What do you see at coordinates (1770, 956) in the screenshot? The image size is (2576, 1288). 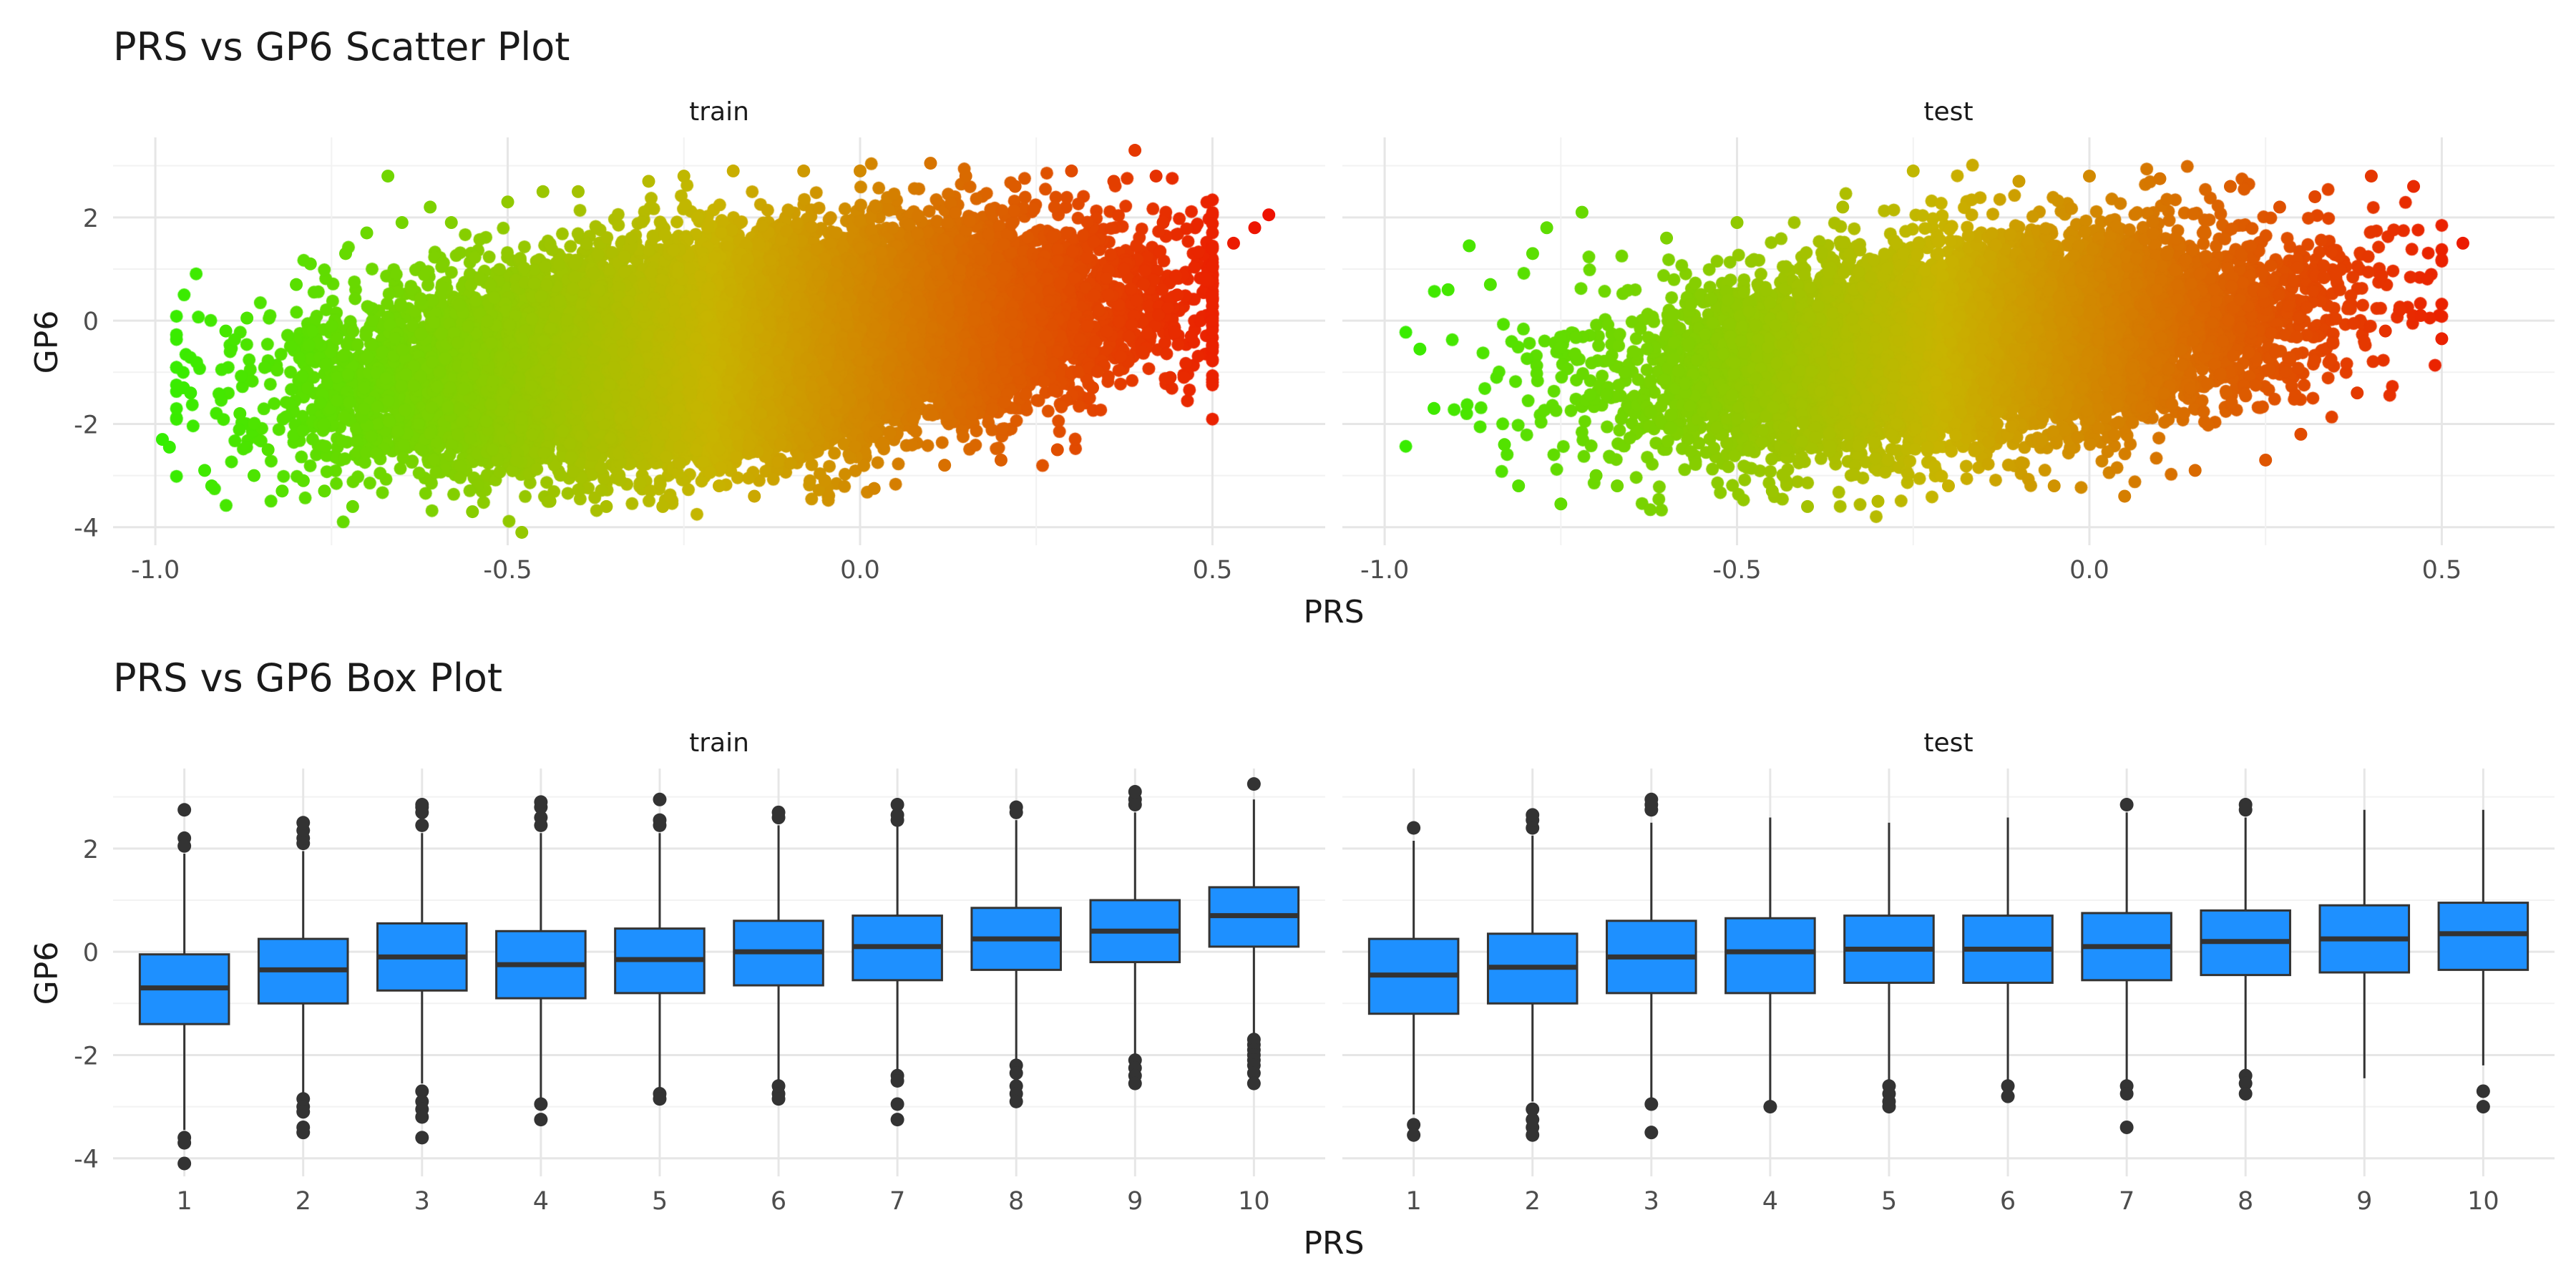 I see `box-body` at bounding box center [1770, 956].